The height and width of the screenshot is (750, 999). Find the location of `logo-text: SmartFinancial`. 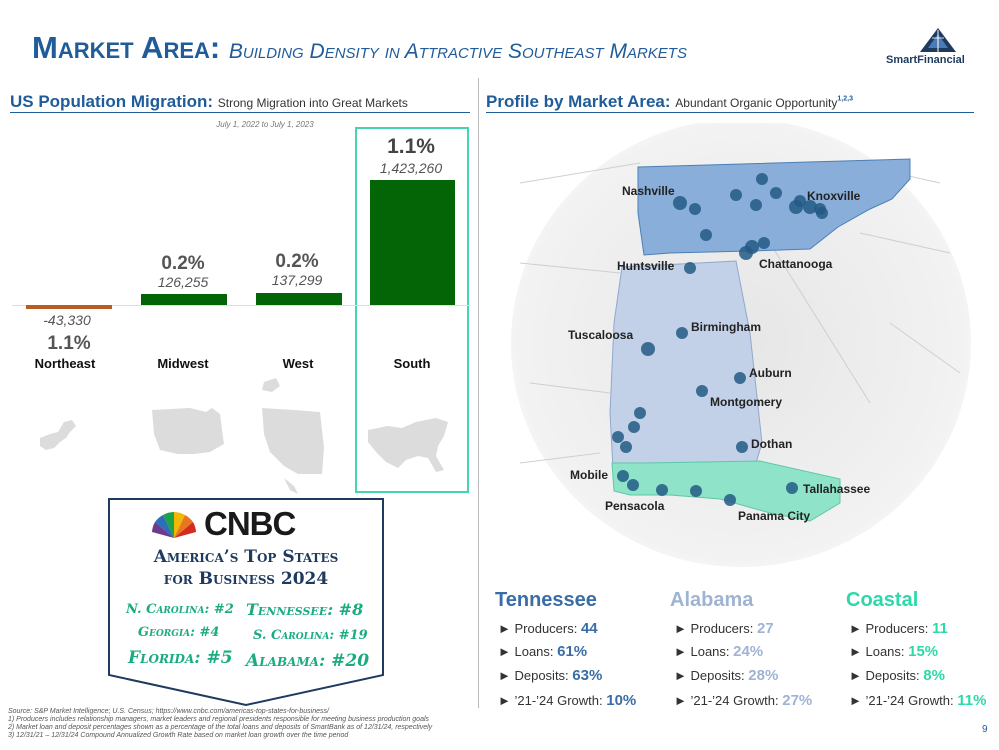

logo-text: SmartFinancial is located at coordinates (925, 60).